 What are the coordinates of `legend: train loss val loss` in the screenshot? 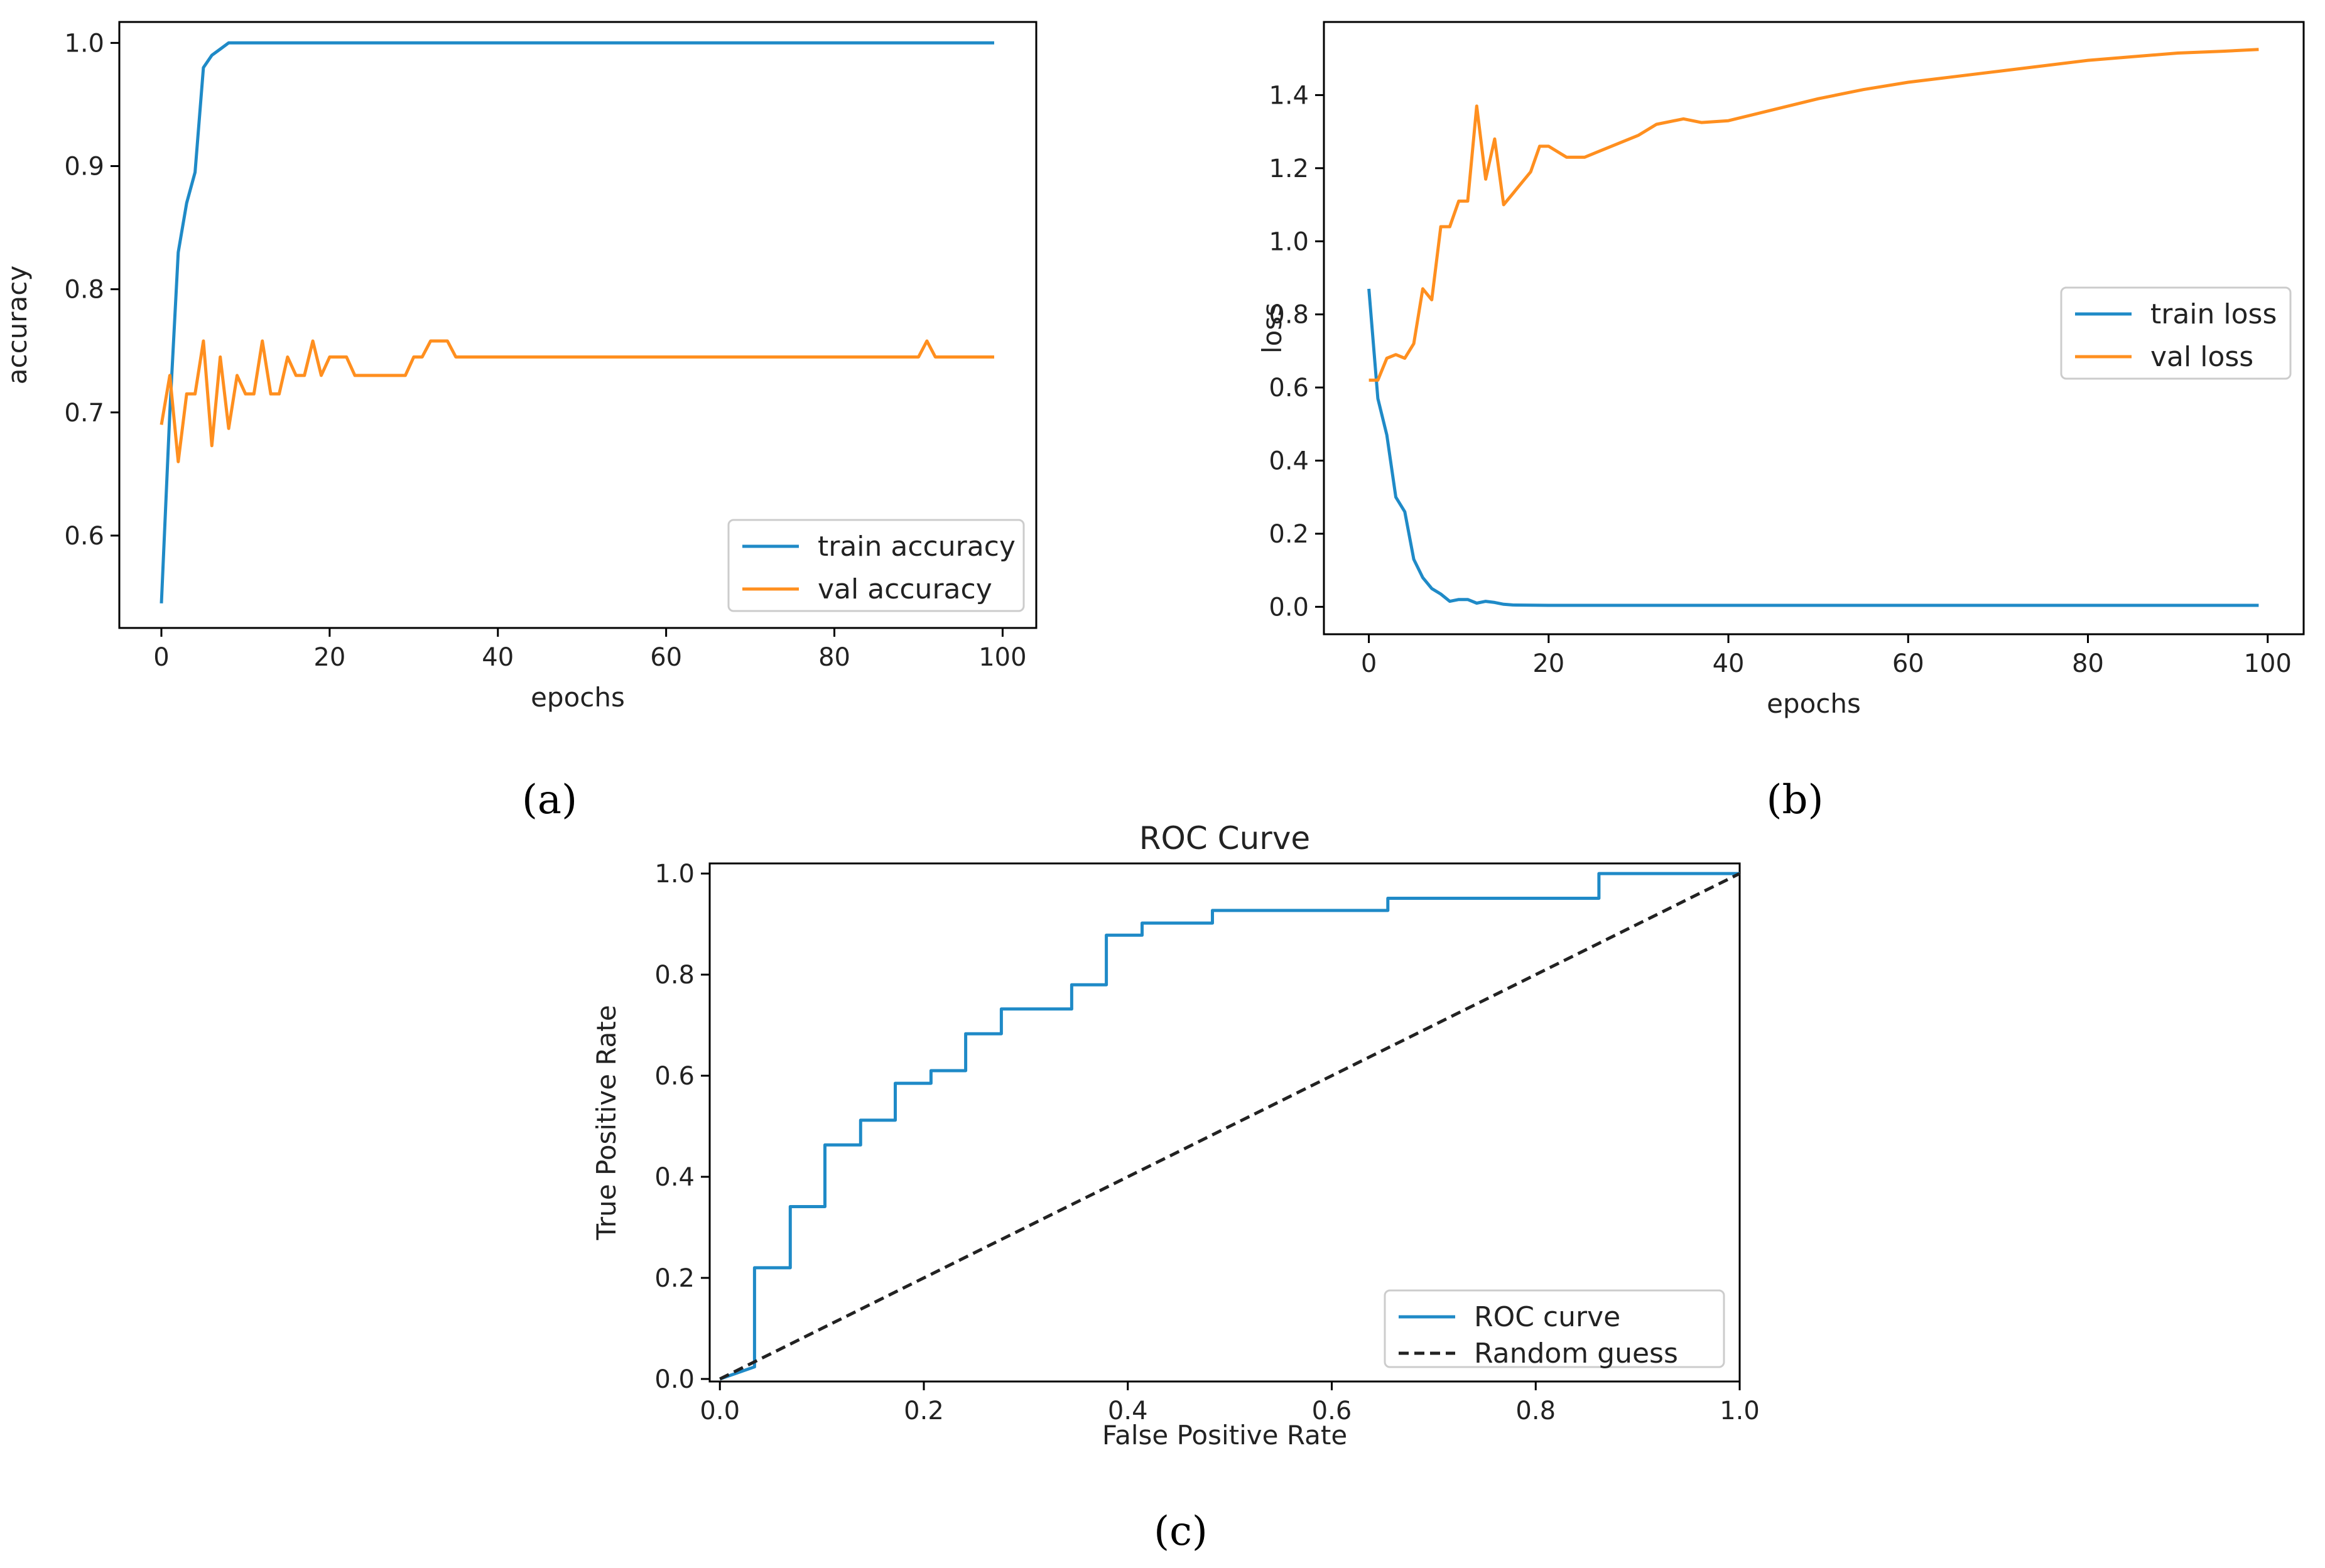 It's located at (2176, 333).